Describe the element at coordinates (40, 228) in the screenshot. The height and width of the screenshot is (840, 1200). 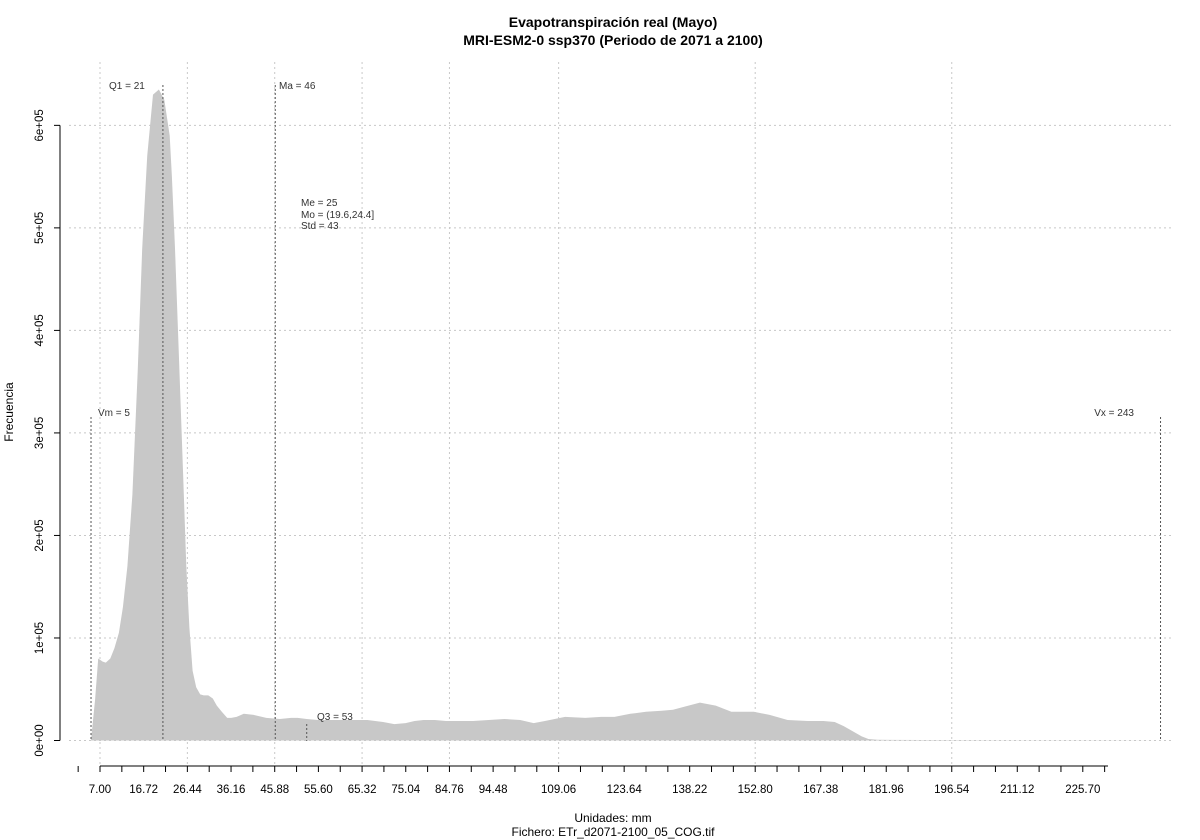
I see `y-tick-label: 5e+05` at that location.